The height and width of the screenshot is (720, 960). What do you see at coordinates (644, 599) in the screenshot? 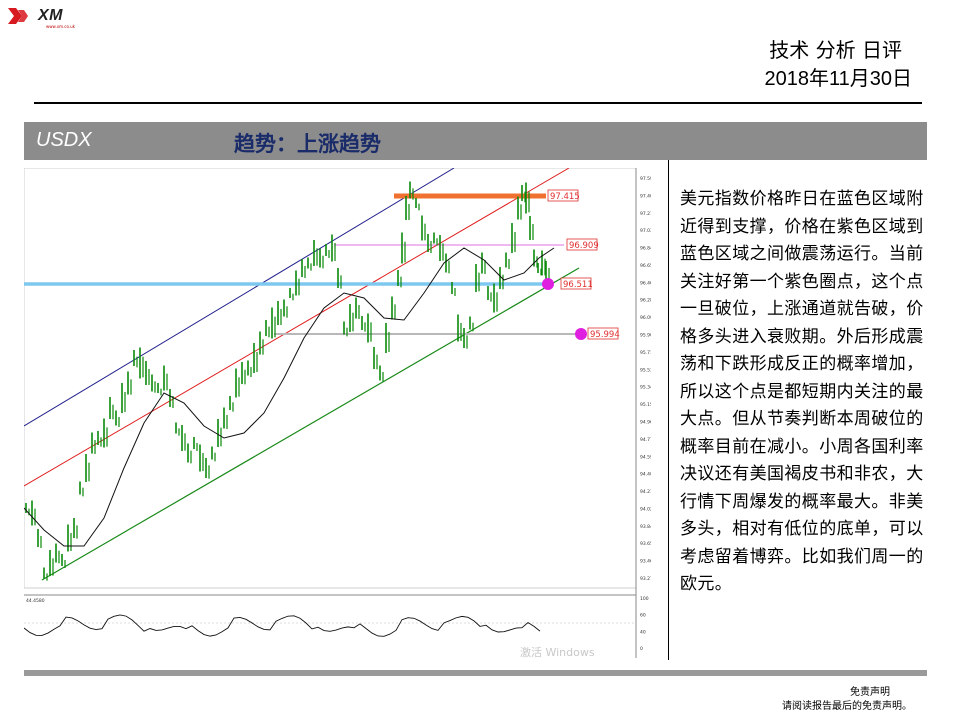
I see `oscillator-tick: 100` at bounding box center [644, 599].